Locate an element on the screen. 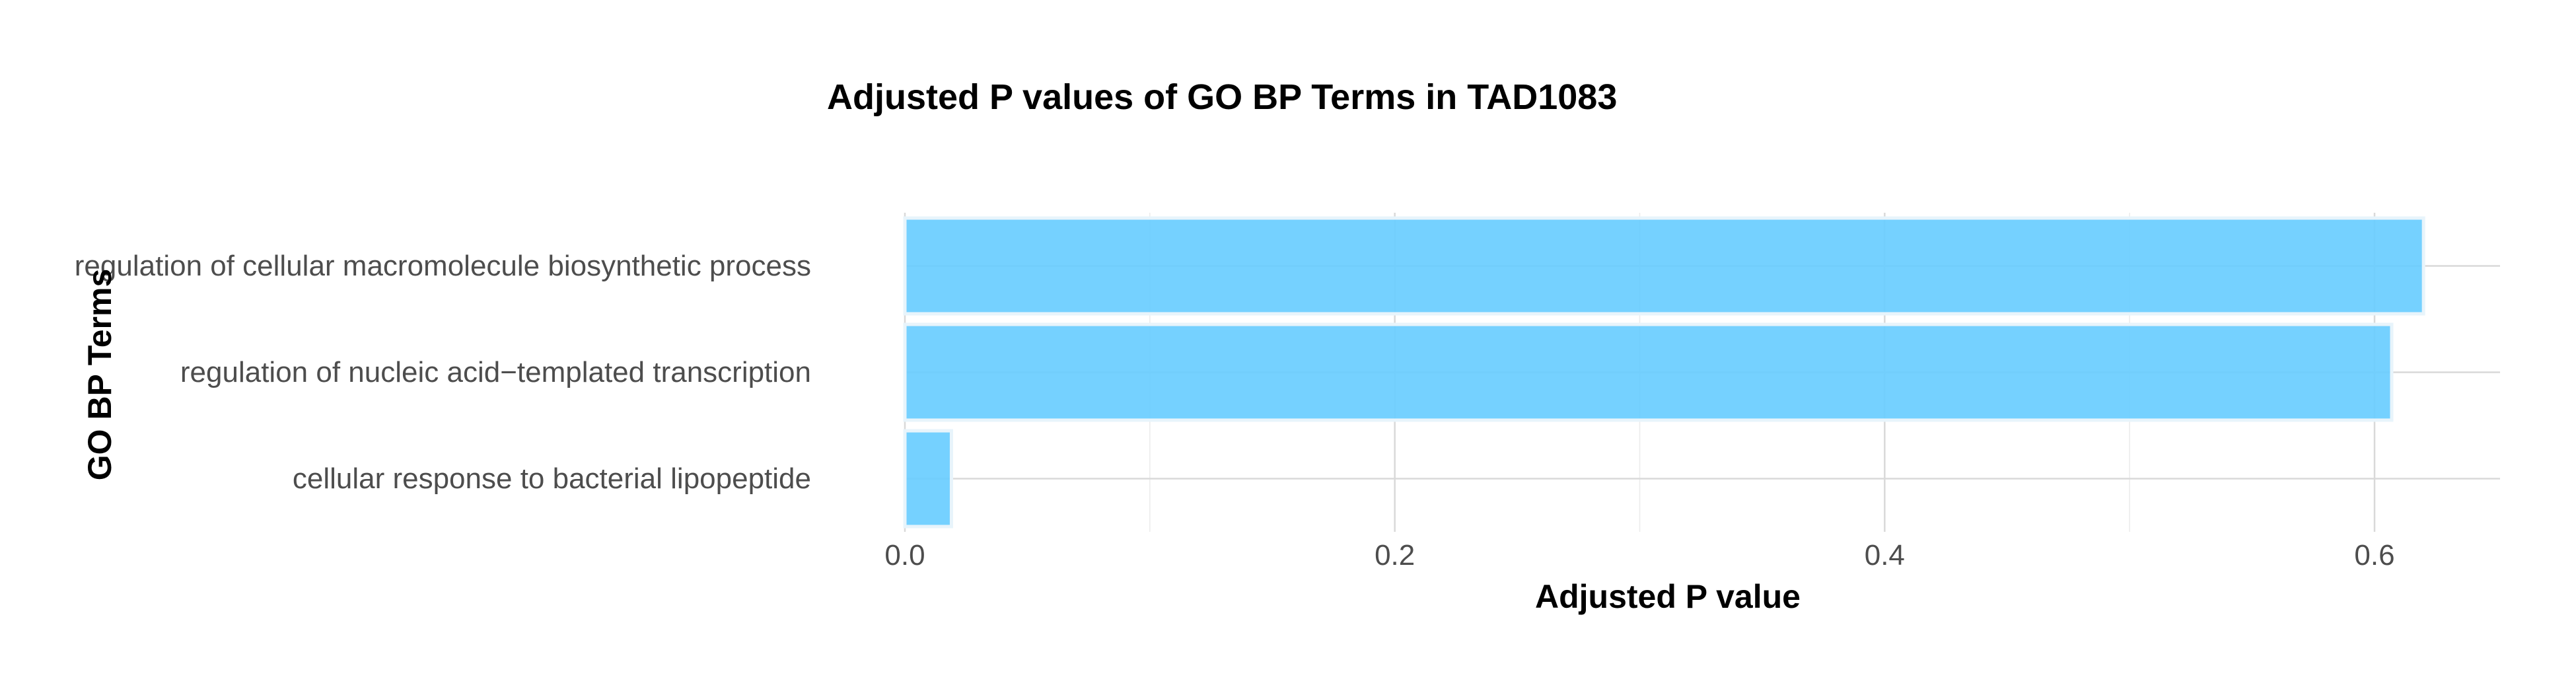 Image resolution: width=2576 pixels, height=697 pixels. x-tick-label: 0.6 is located at coordinates (2374, 555).